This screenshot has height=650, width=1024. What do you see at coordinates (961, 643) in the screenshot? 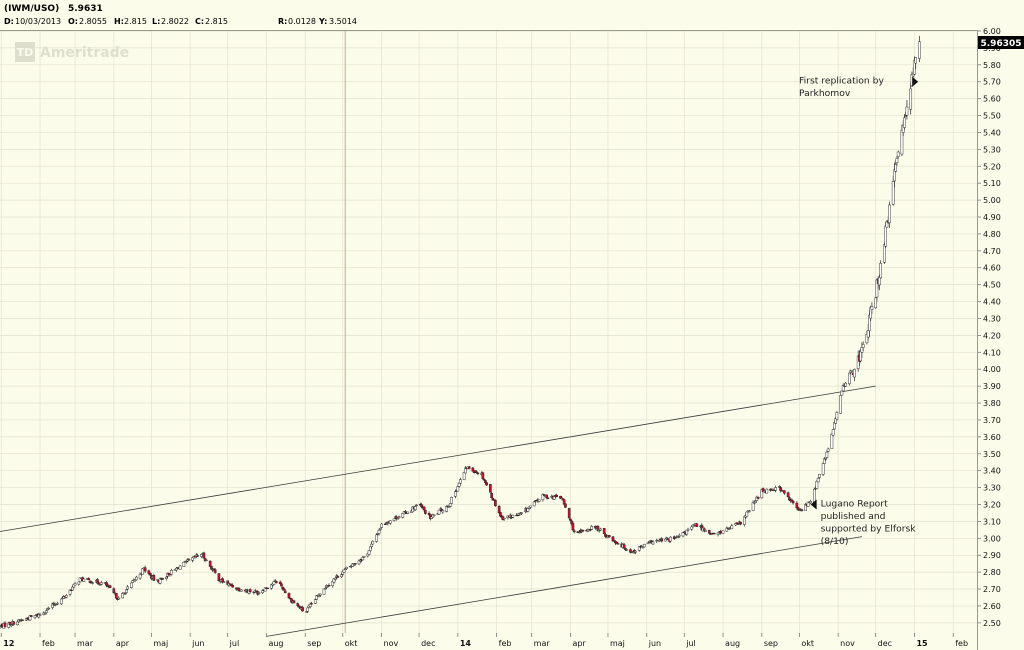
I see `x-tick-label: feb` at bounding box center [961, 643].